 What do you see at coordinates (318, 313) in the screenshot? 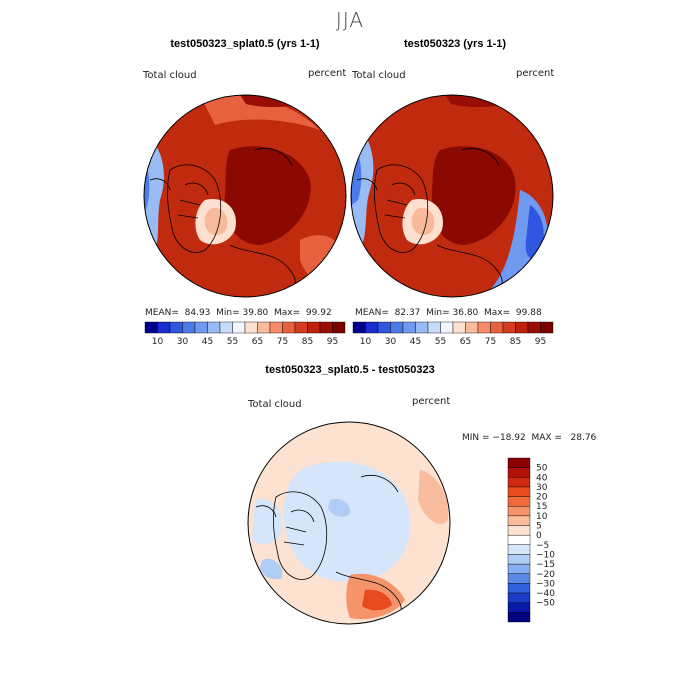
I see `panel1-max-value: 99.92` at bounding box center [318, 313].